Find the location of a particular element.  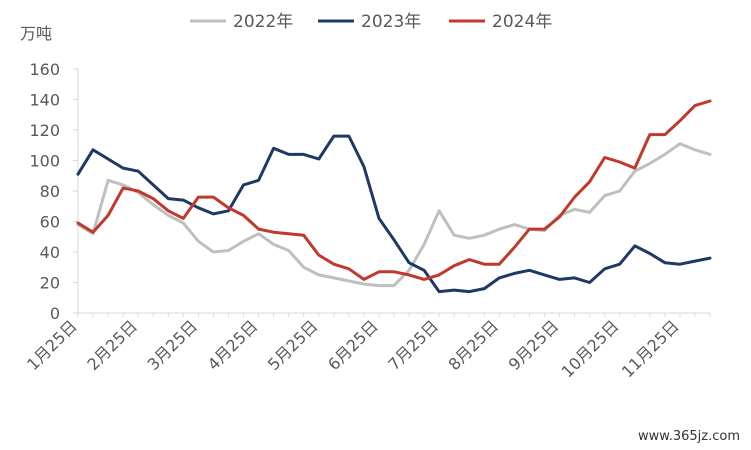

y-tick-label: 0 is located at coordinates (55, 313).